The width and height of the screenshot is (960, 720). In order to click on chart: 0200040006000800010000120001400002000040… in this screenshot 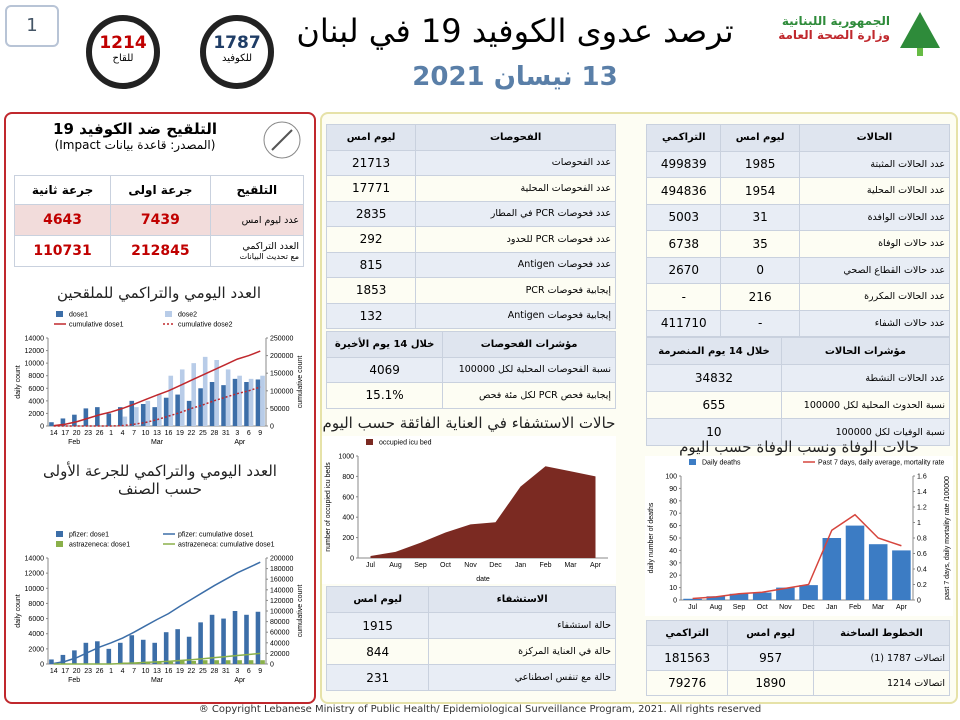, I will do `click(159, 608)`.